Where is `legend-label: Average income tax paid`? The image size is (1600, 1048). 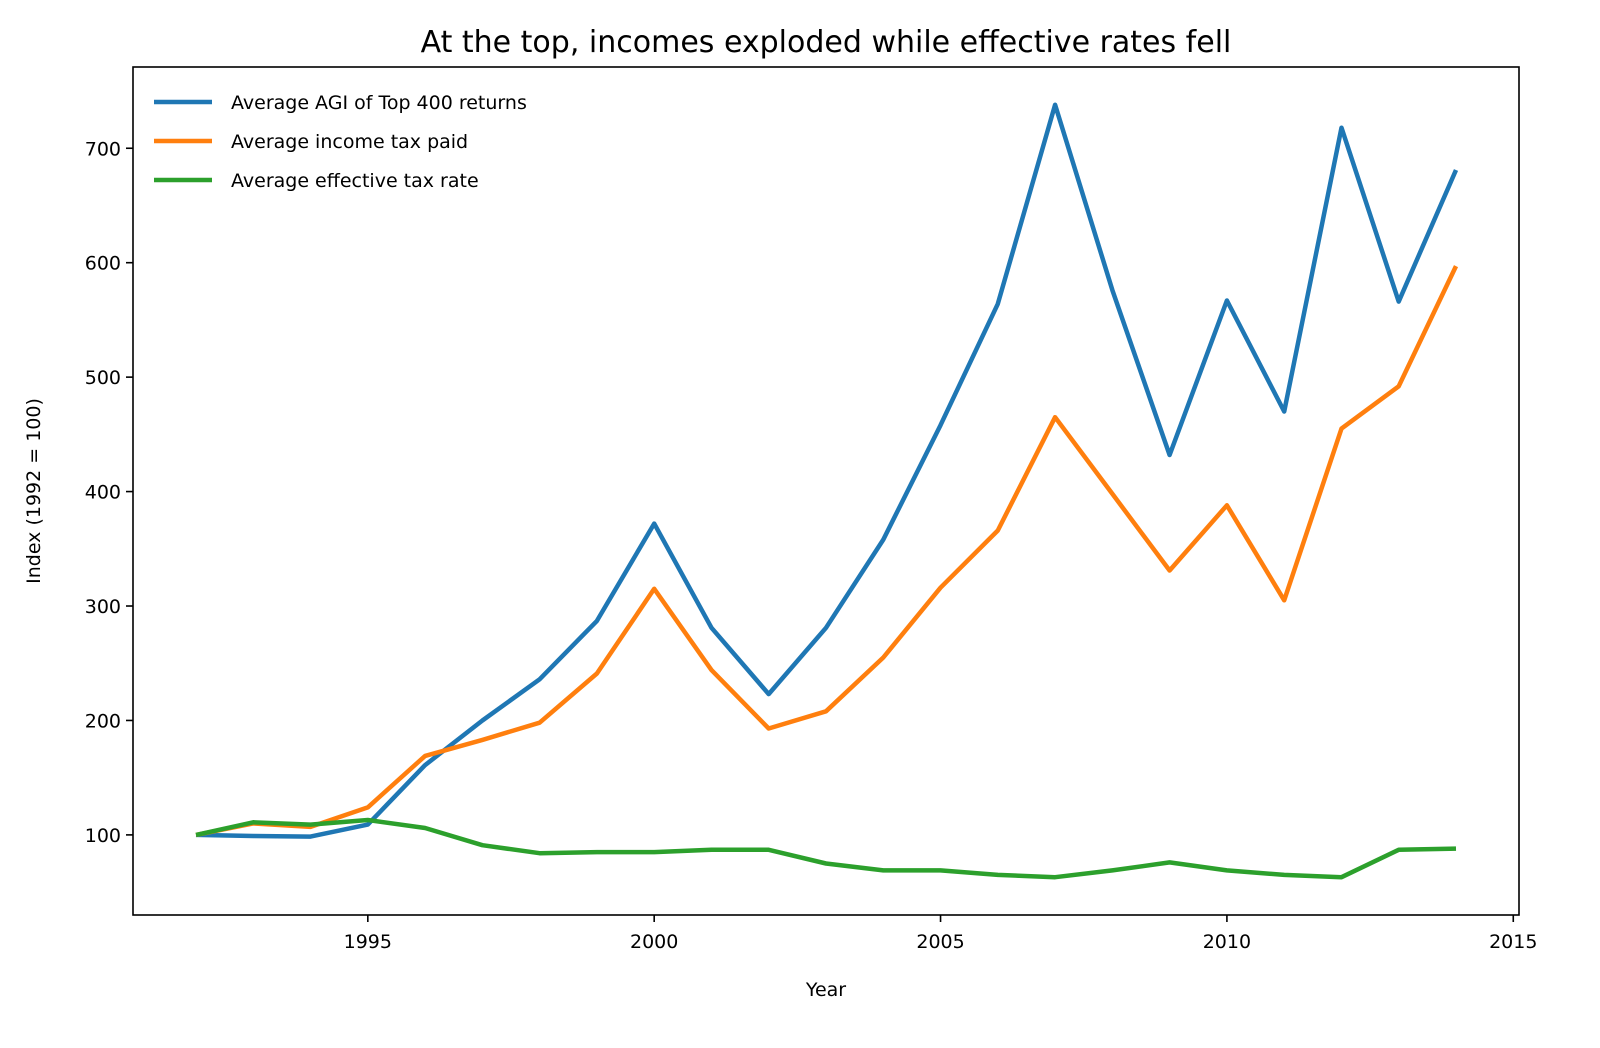
legend-label: Average income tax paid is located at coordinates (349, 142).